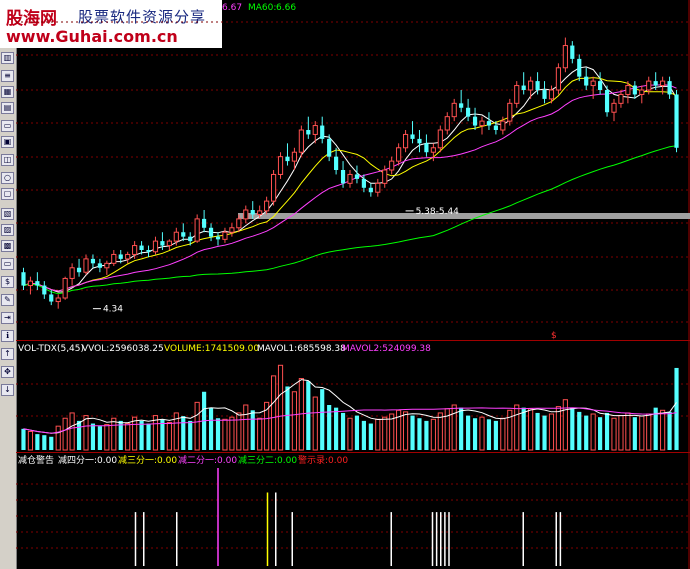 The height and width of the screenshot is (569, 690). I want to click on window-icon: ▭, so click(7, 264).